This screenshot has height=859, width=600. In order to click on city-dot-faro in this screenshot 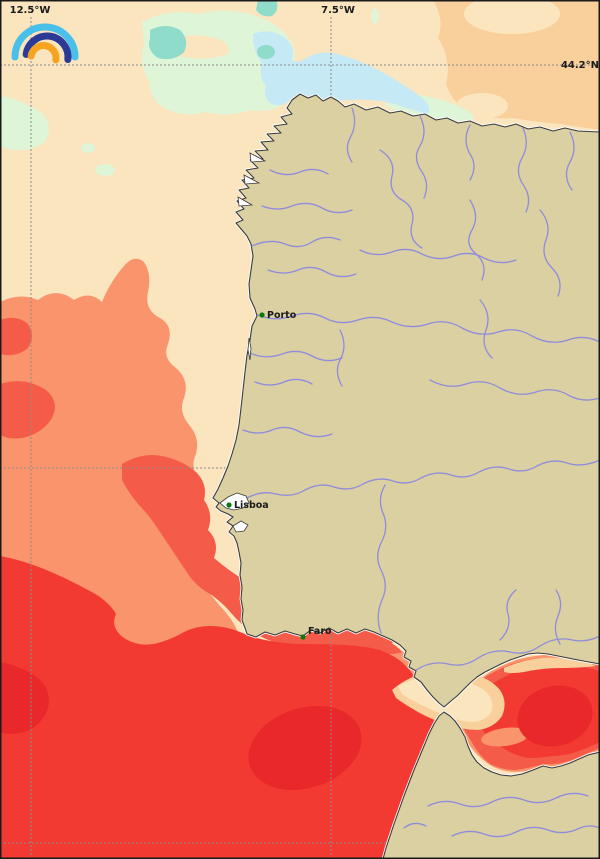, I will do `click(303, 637)`.